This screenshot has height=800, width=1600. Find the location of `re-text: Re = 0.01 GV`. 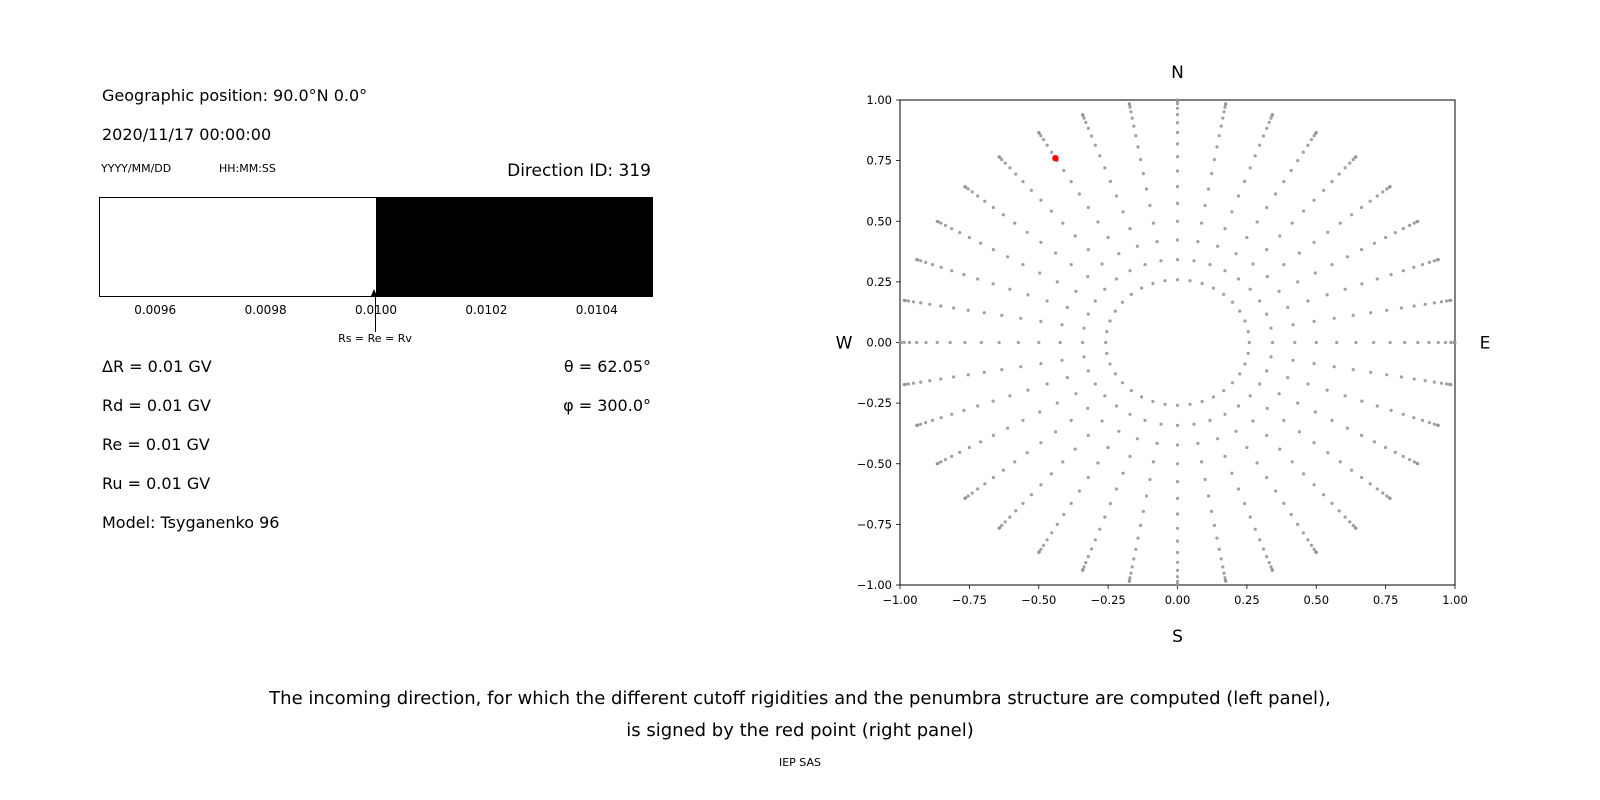

re-text: Re = 0.01 GV is located at coordinates (156, 444).